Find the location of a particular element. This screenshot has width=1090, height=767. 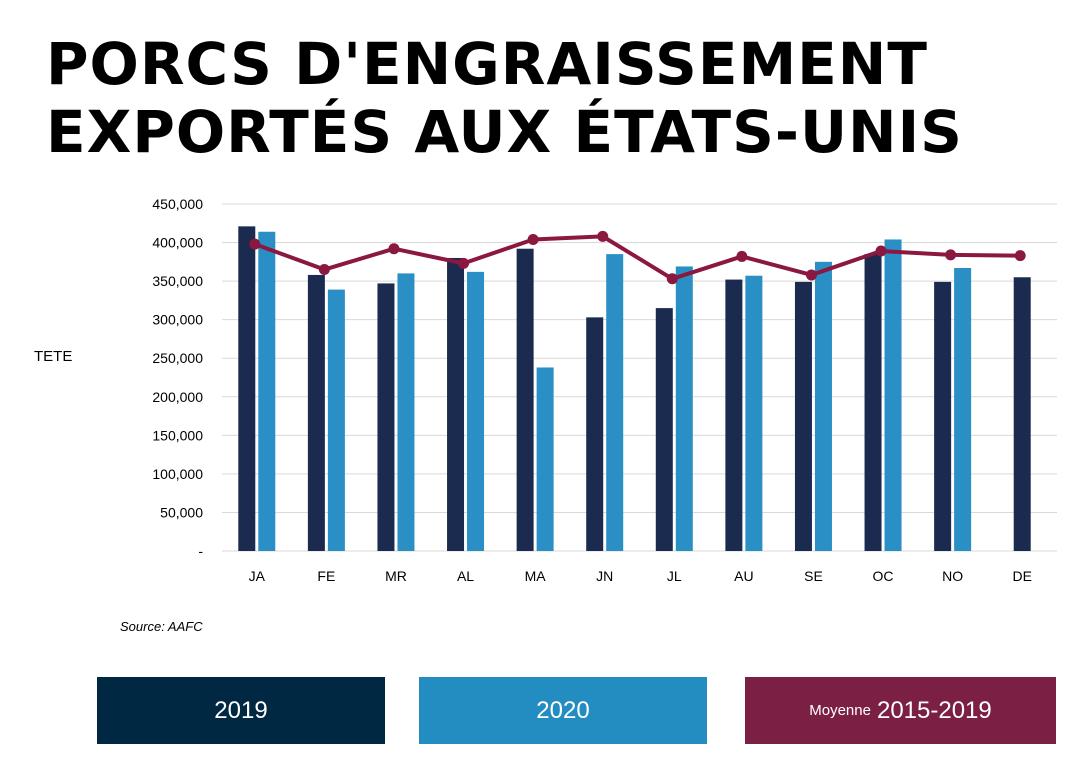

bar-2019-MR is located at coordinates (386, 417).